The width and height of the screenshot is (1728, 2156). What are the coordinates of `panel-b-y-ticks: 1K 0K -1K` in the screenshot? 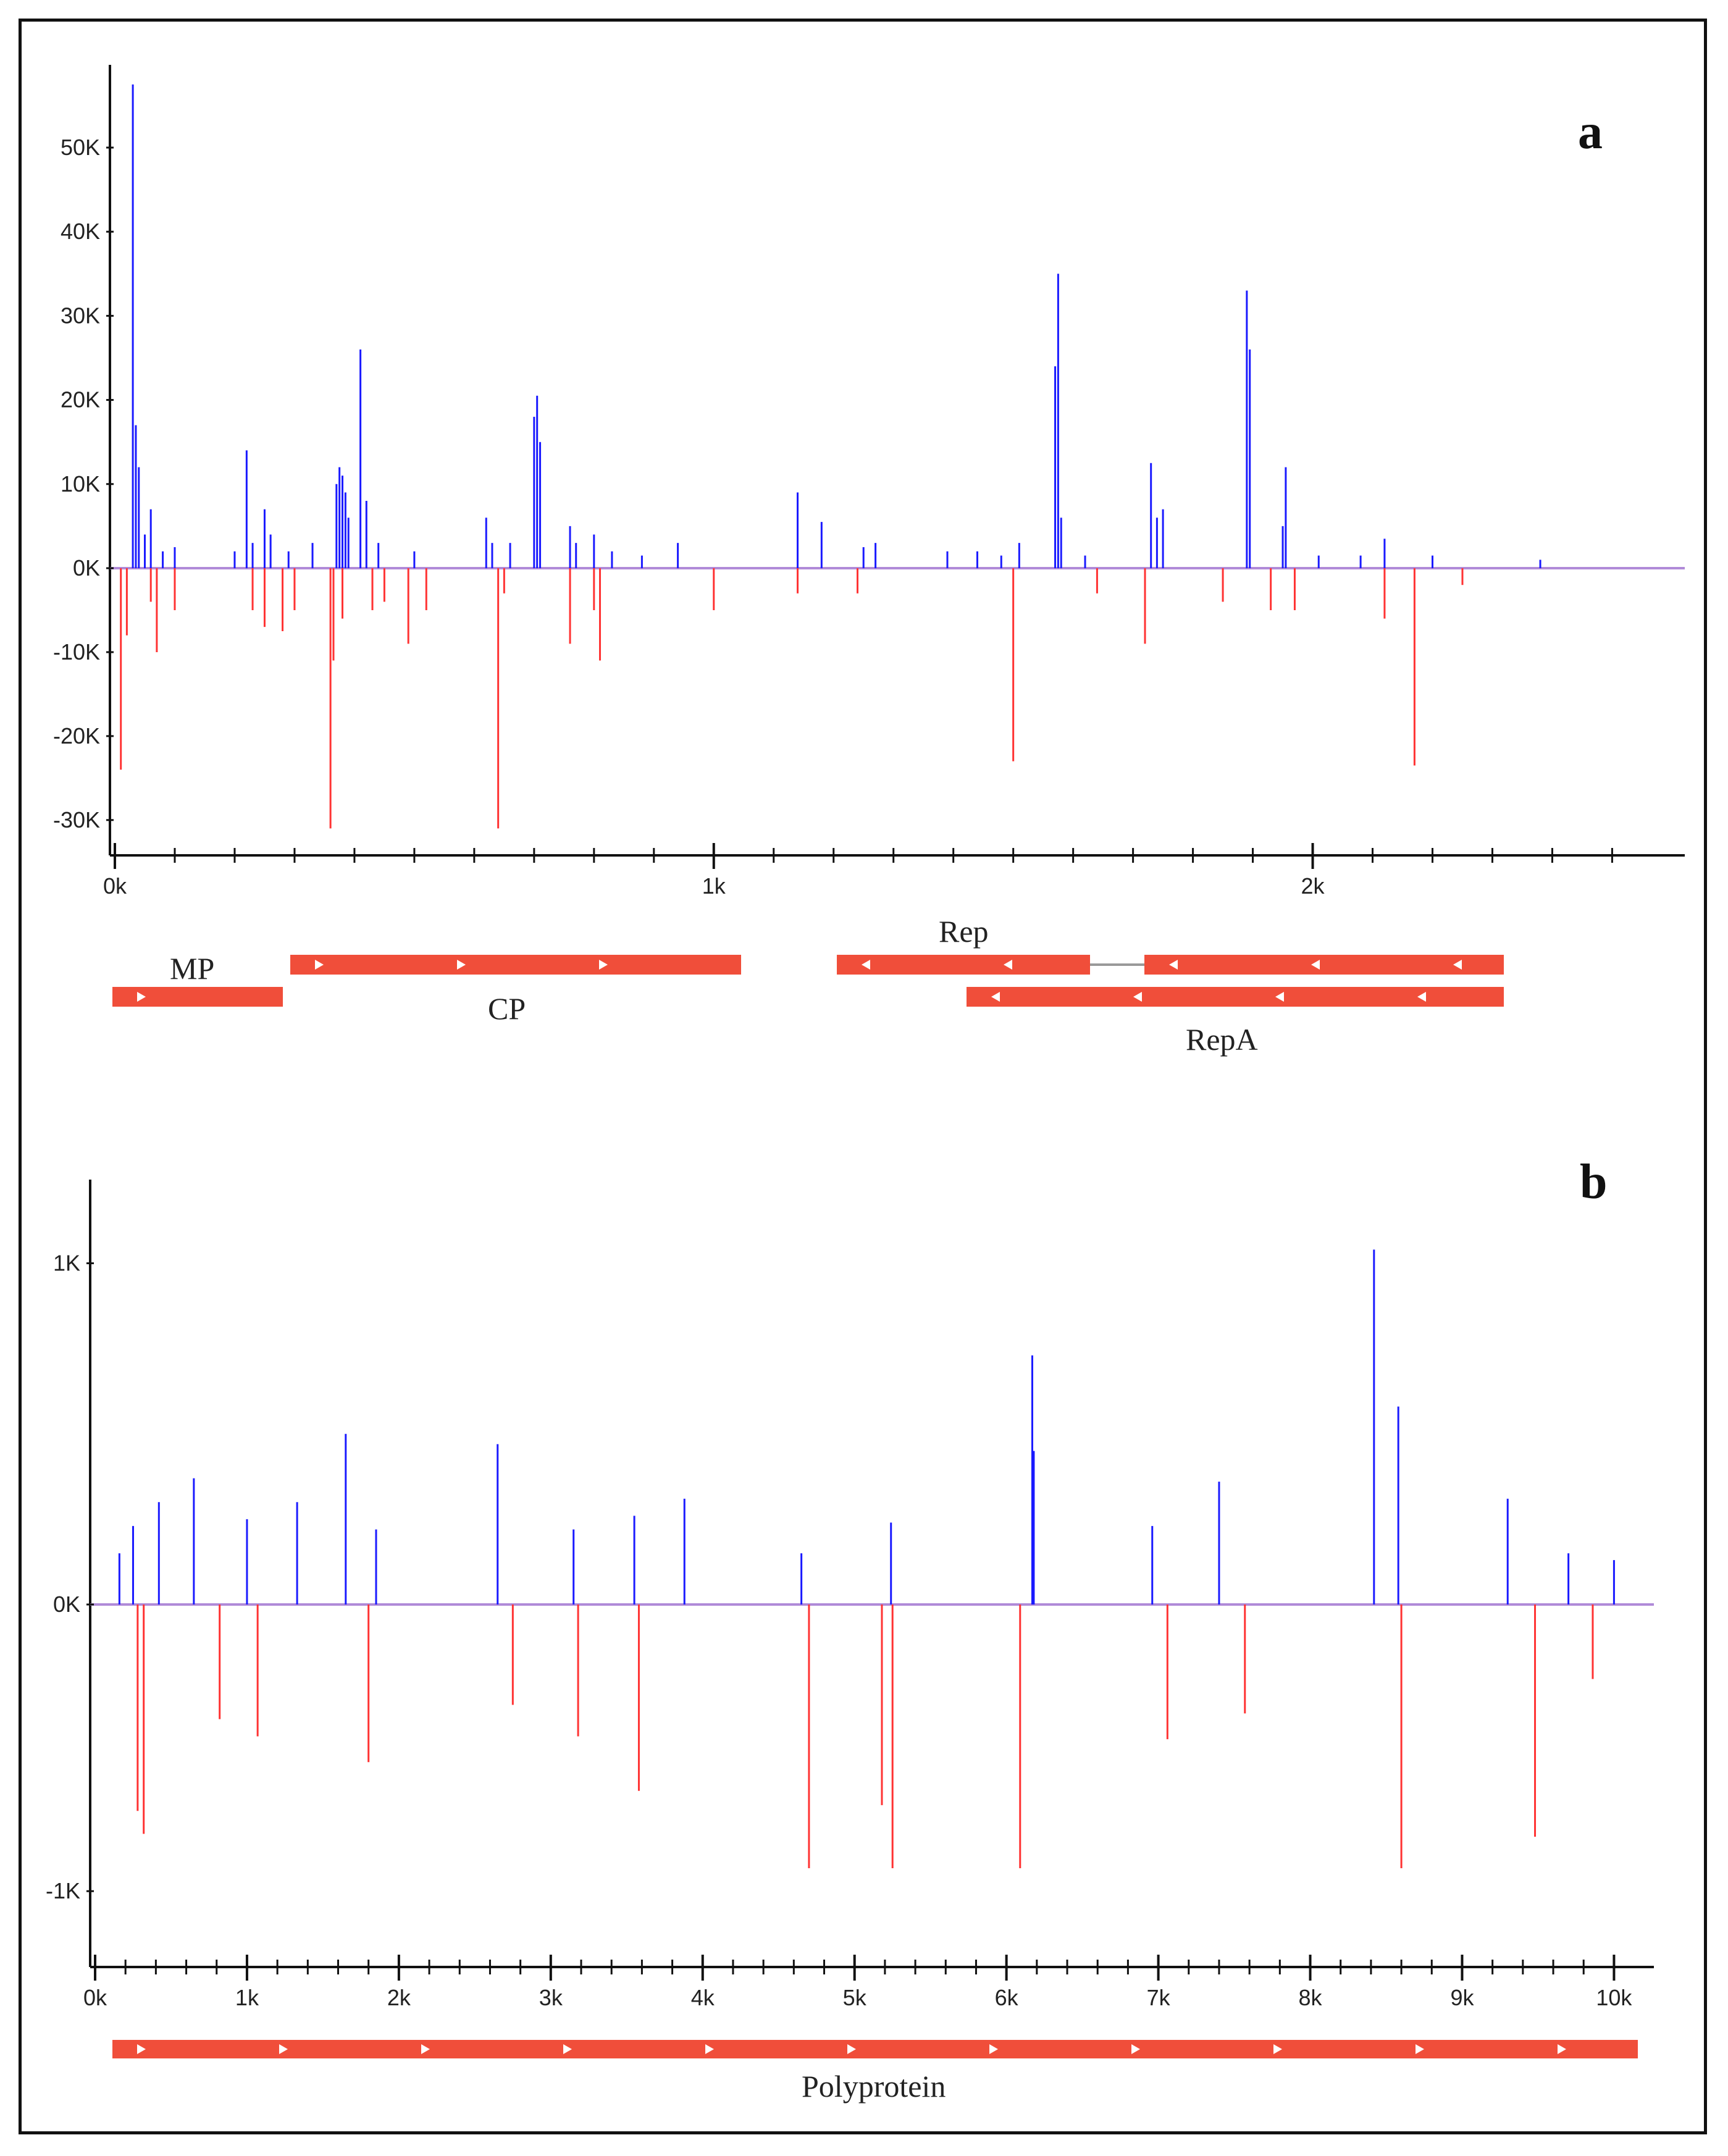 It's located at (70, 1577).